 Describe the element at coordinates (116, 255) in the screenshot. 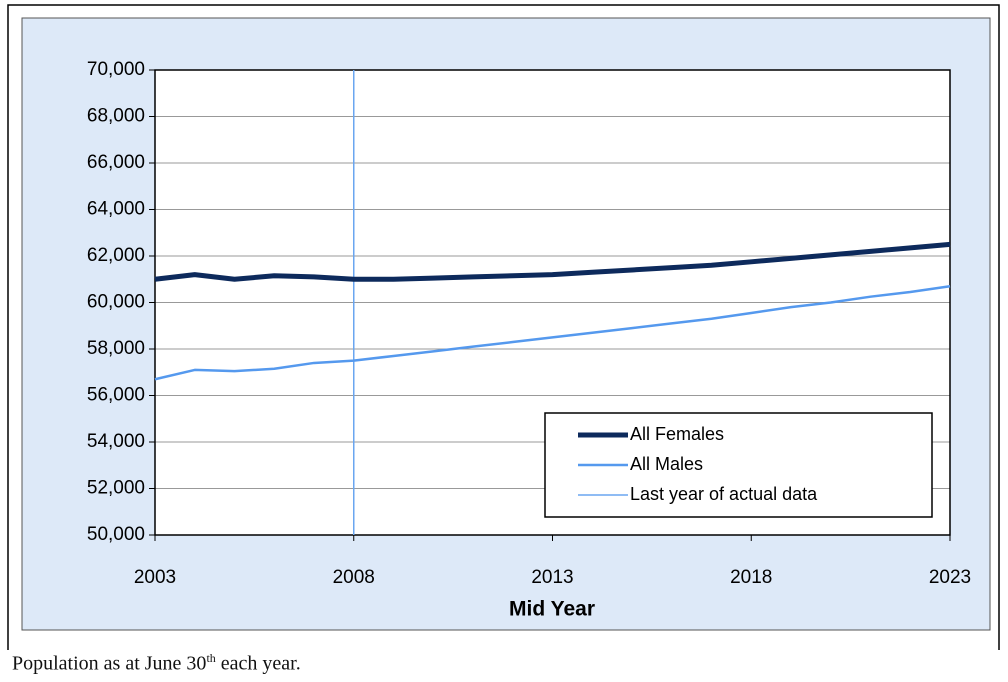

I see `y-tick-label: 62,000` at that location.